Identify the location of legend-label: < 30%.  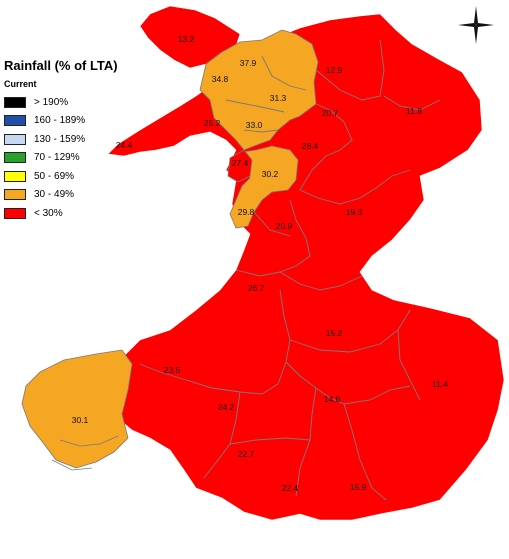
(48, 213).